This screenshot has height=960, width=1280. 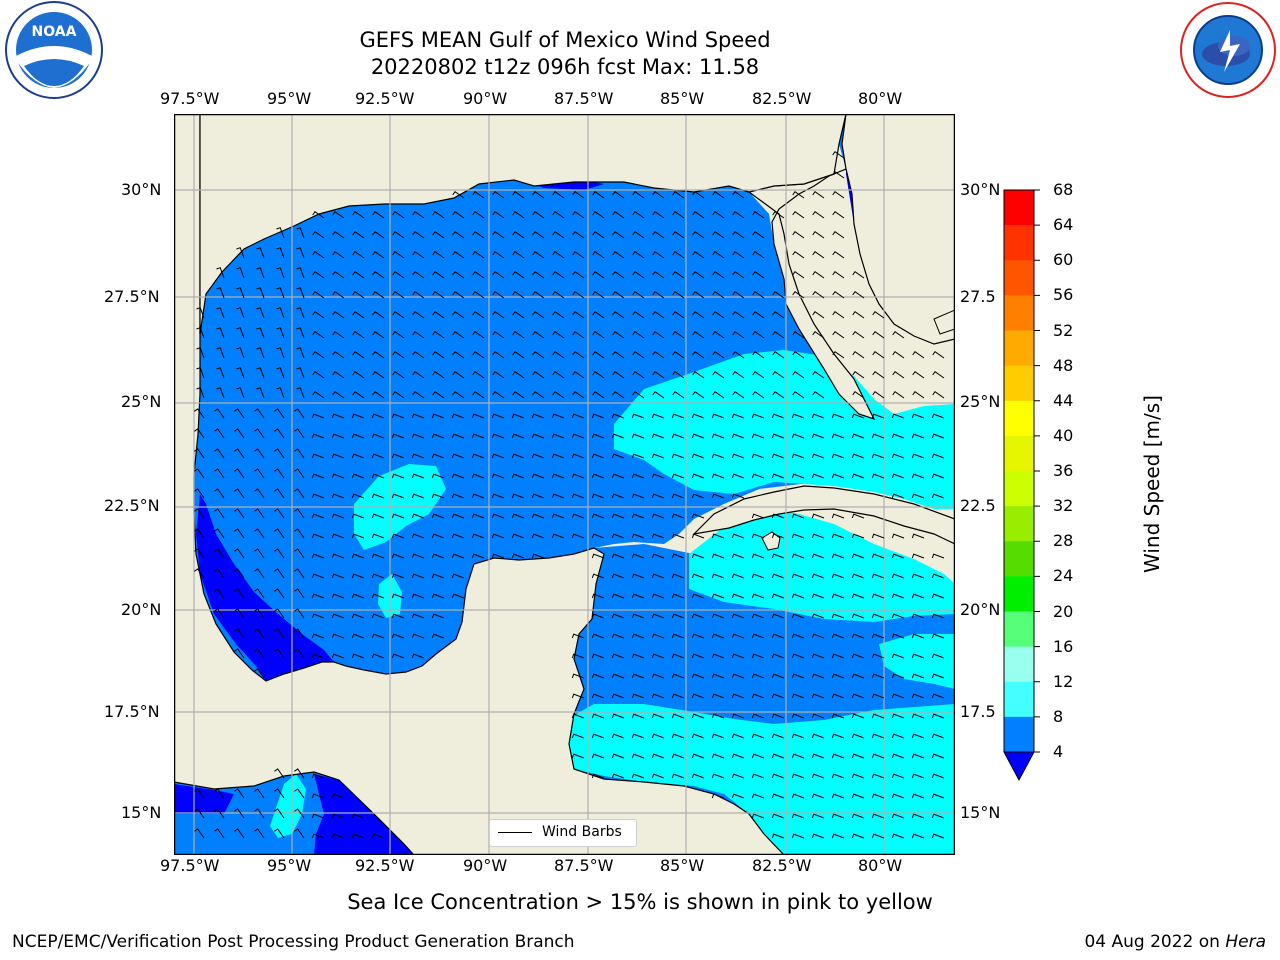 What do you see at coordinates (1063, 576) in the screenshot?
I see `colorbar-tick-label: 24` at bounding box center [1063, 576].